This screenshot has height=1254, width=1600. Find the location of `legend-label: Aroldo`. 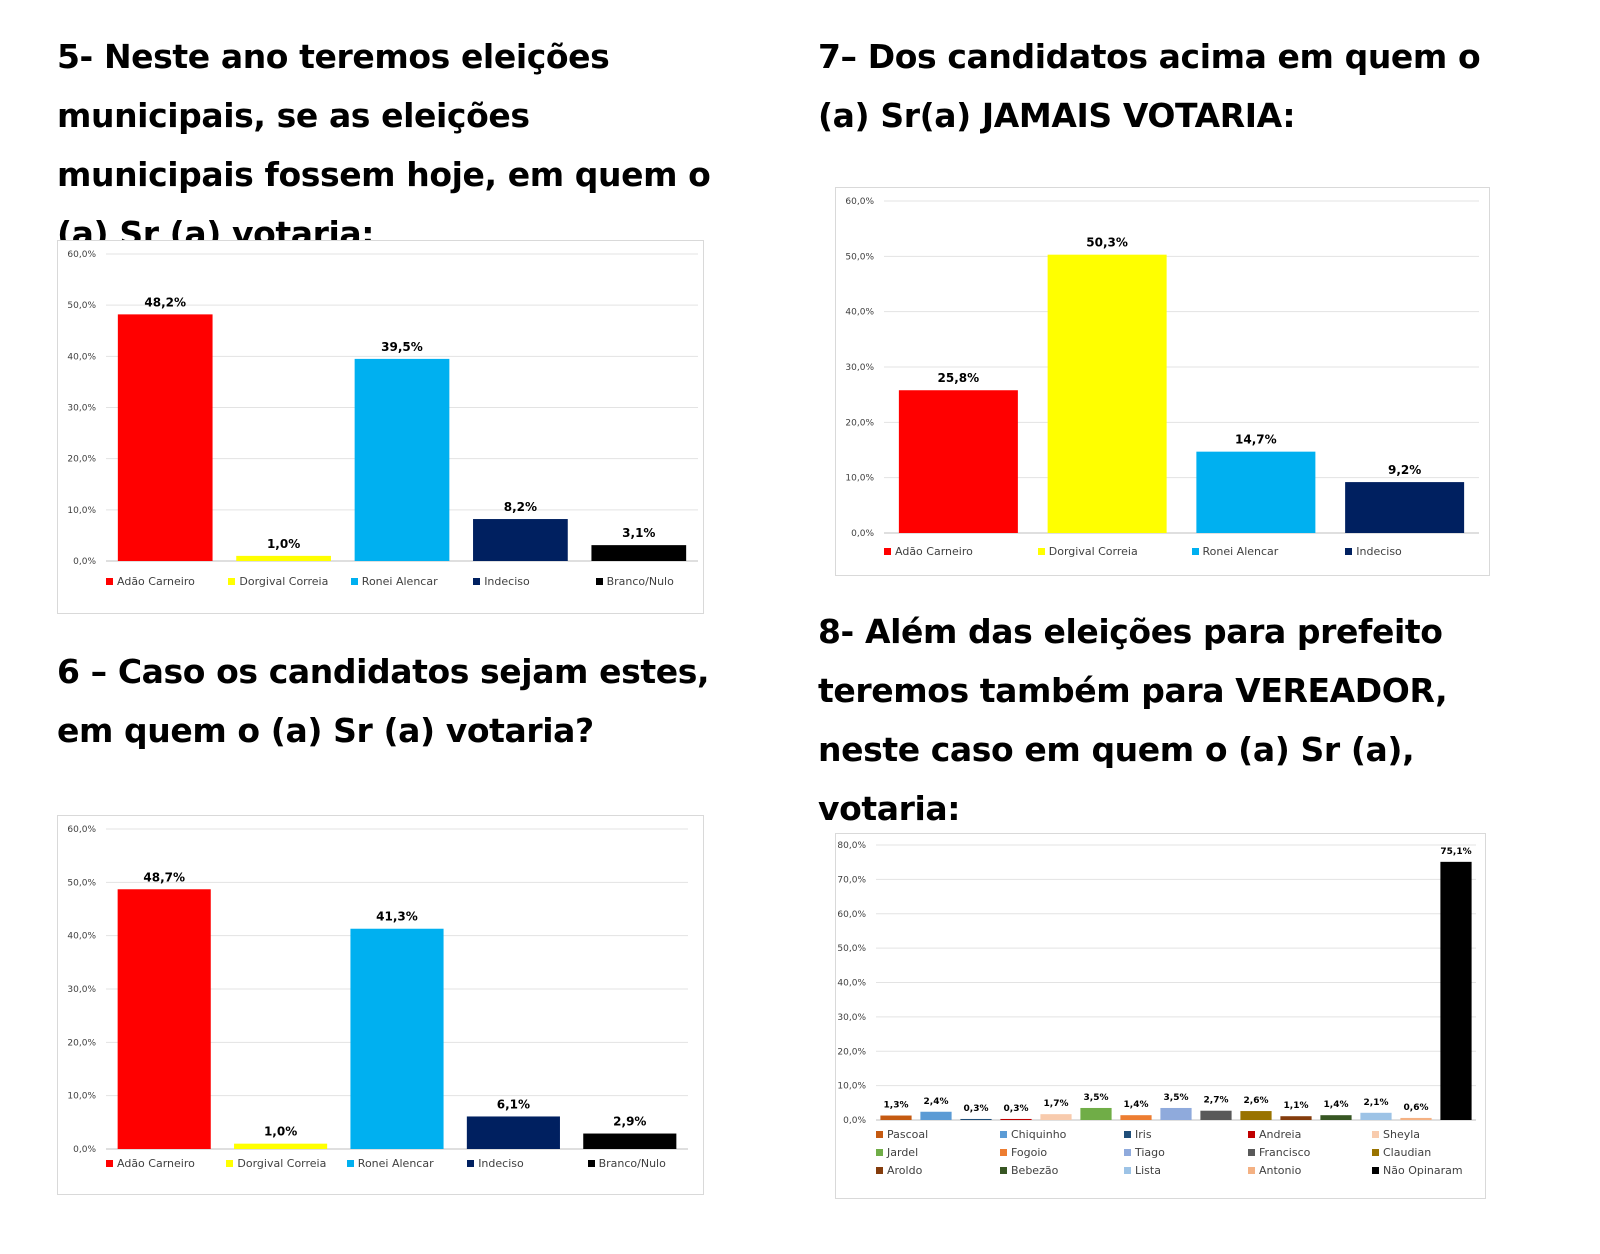

legend-label: Aroldo is located at coordinates (905, 1170).